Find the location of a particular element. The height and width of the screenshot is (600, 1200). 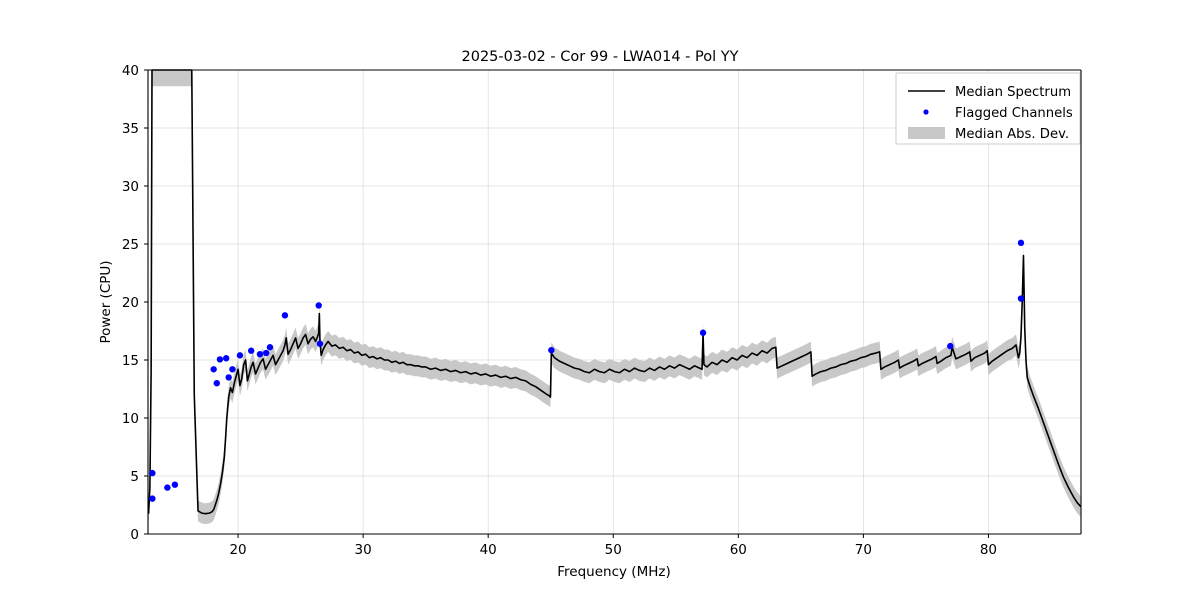

y-tick-label: 10 is located at coordinates (130, 419).